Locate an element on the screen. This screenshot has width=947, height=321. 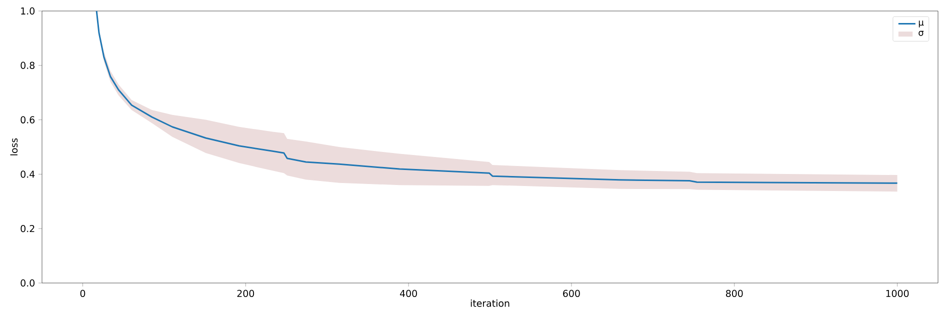
x-tick-label: 200 is located at coordinates (245, 294).